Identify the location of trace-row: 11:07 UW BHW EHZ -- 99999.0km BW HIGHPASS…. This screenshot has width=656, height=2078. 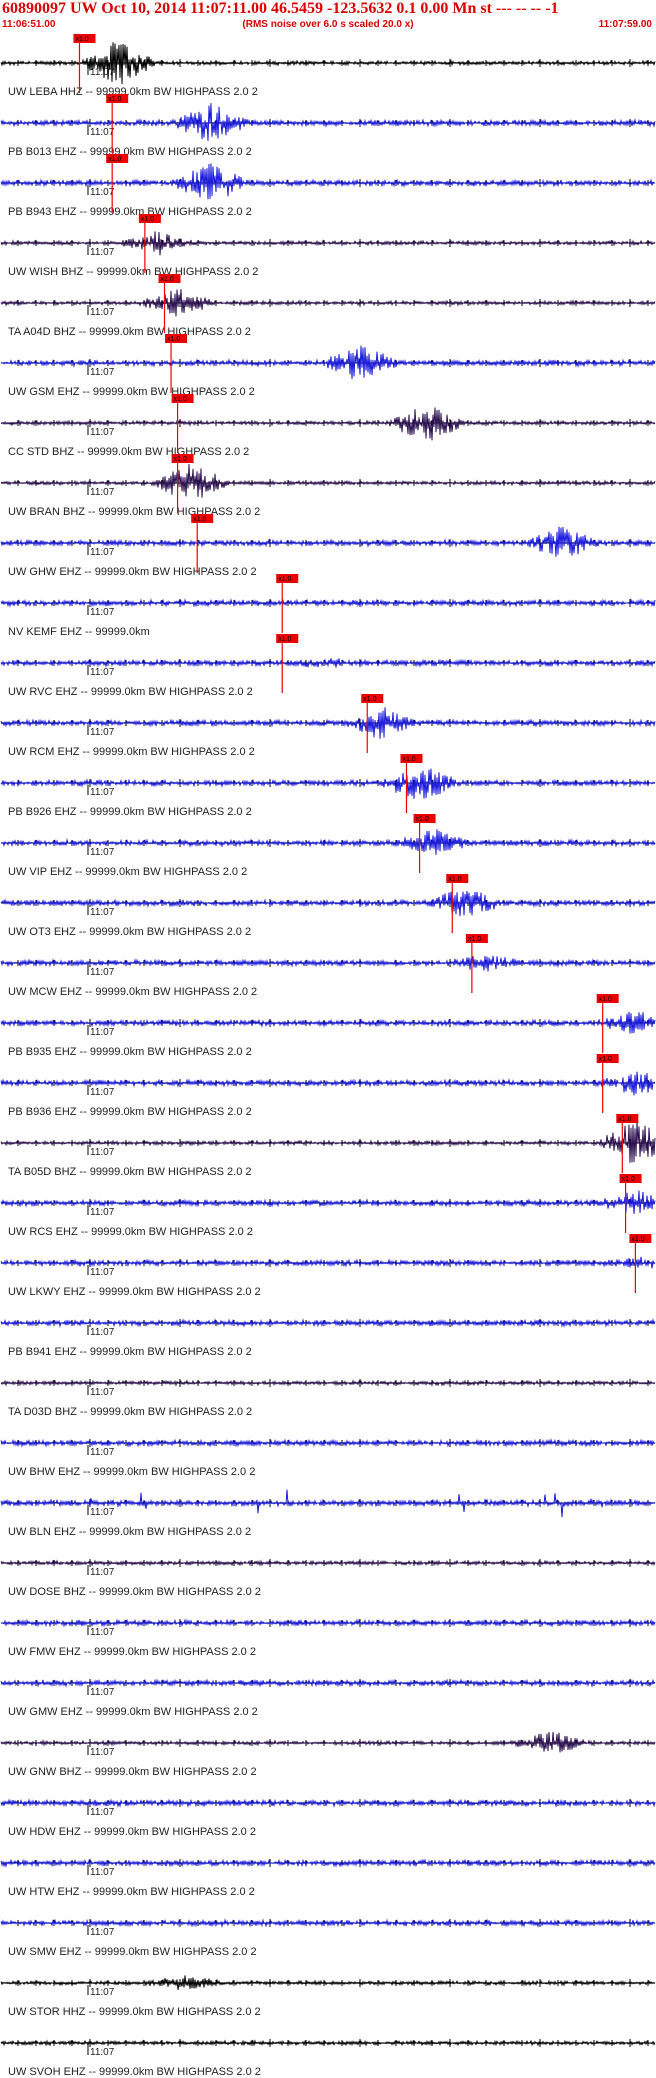
(328, 1458).